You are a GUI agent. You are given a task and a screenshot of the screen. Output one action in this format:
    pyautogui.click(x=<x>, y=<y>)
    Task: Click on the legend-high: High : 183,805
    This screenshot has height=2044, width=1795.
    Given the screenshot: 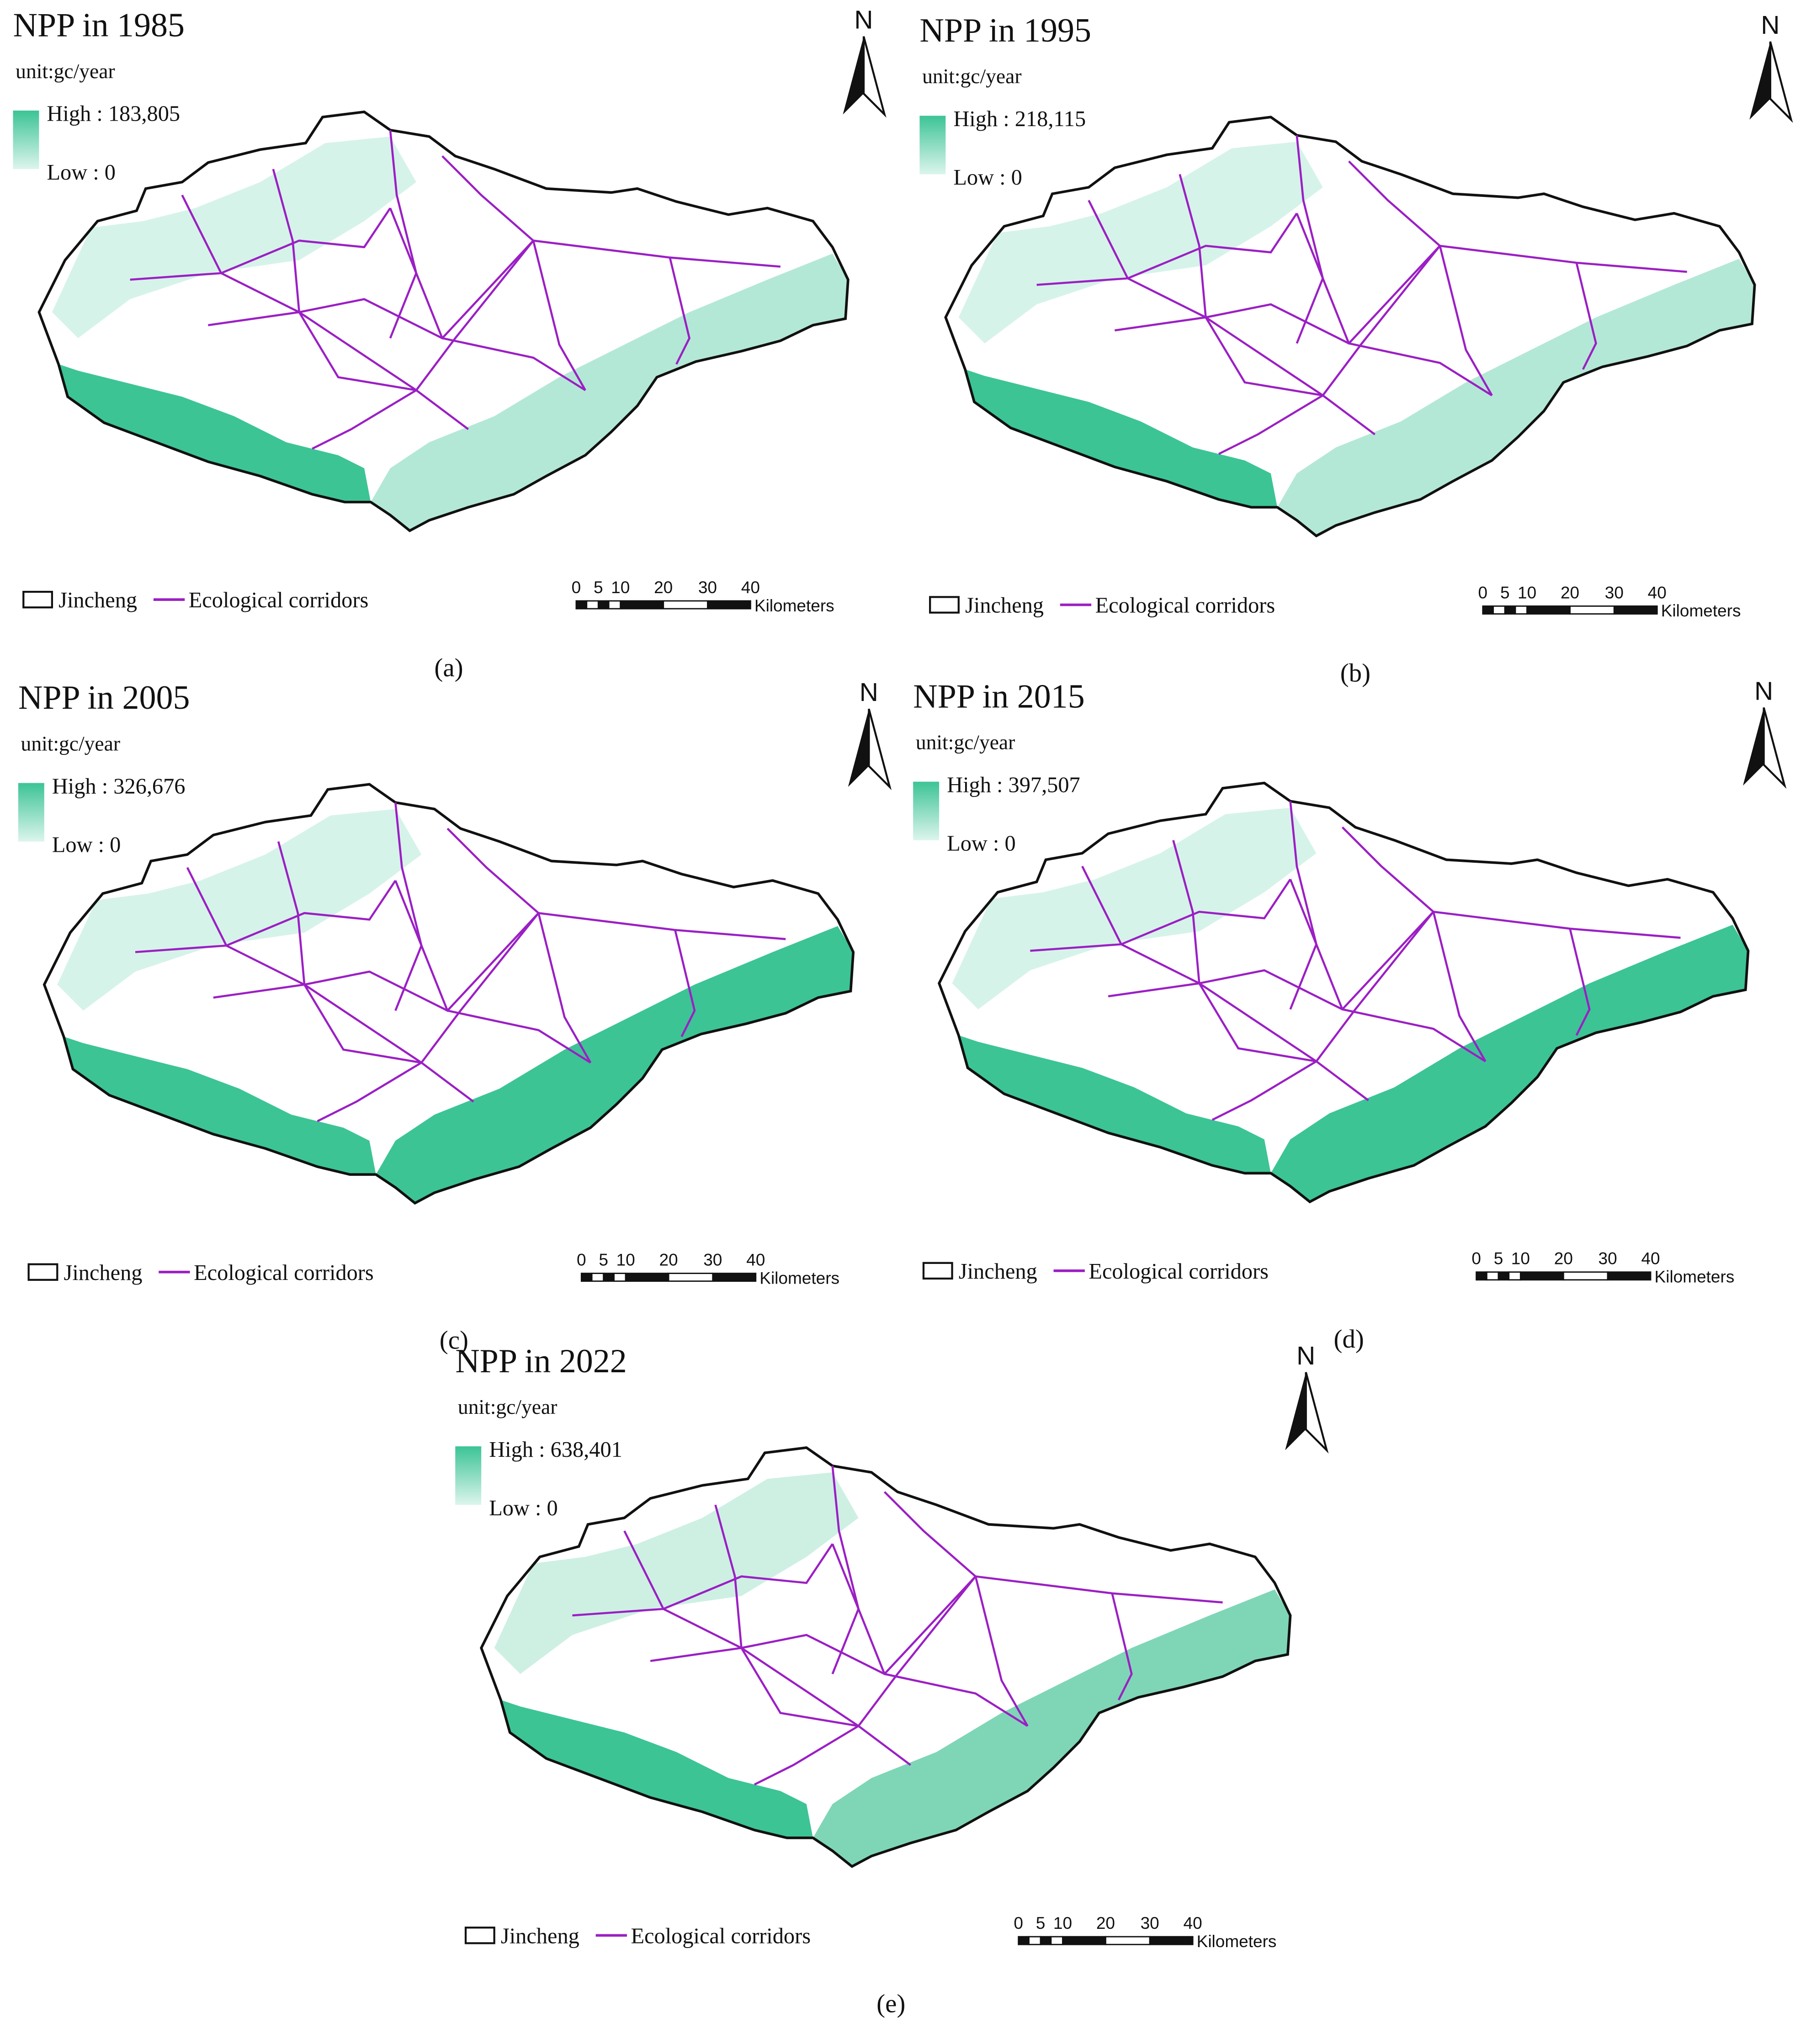 What is the action you would take?
    pyautogui.click(x=114, y=114)
    